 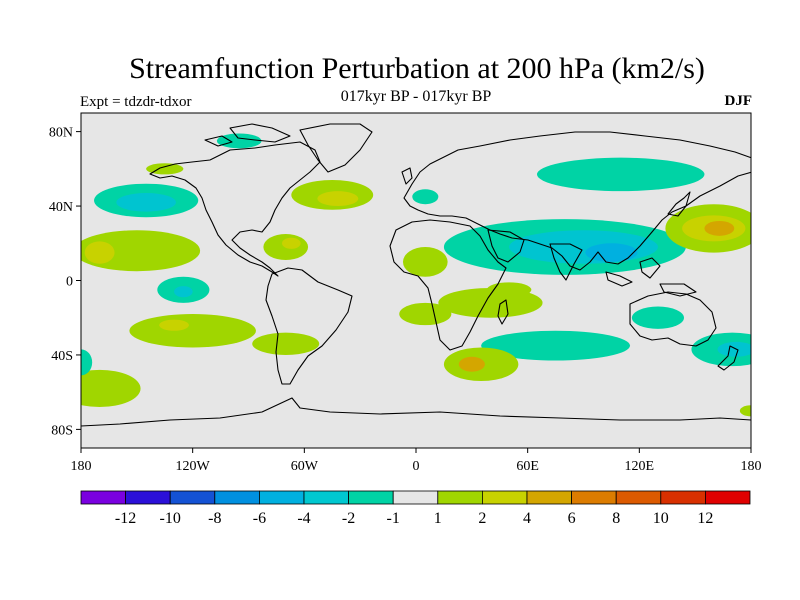 I want to click on anomaly-caribbean-pos-core, so click(x=291, y=243).